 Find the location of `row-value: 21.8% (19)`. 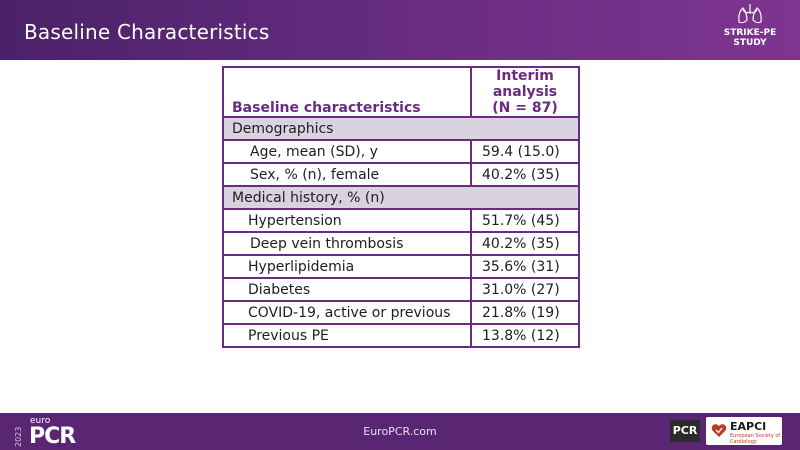

row-value: 21.8% (19) is located at coordinates (525, 312).